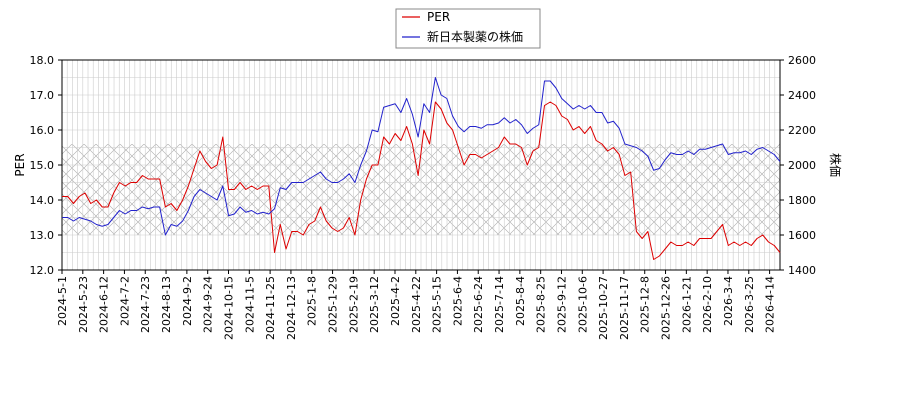 This screenshot has height=400, width=900. What do you see at coordinates (104, 304) in the screenshot?
I see `x-tick-label: 2024-6-12` at bounding box center [104, 304].